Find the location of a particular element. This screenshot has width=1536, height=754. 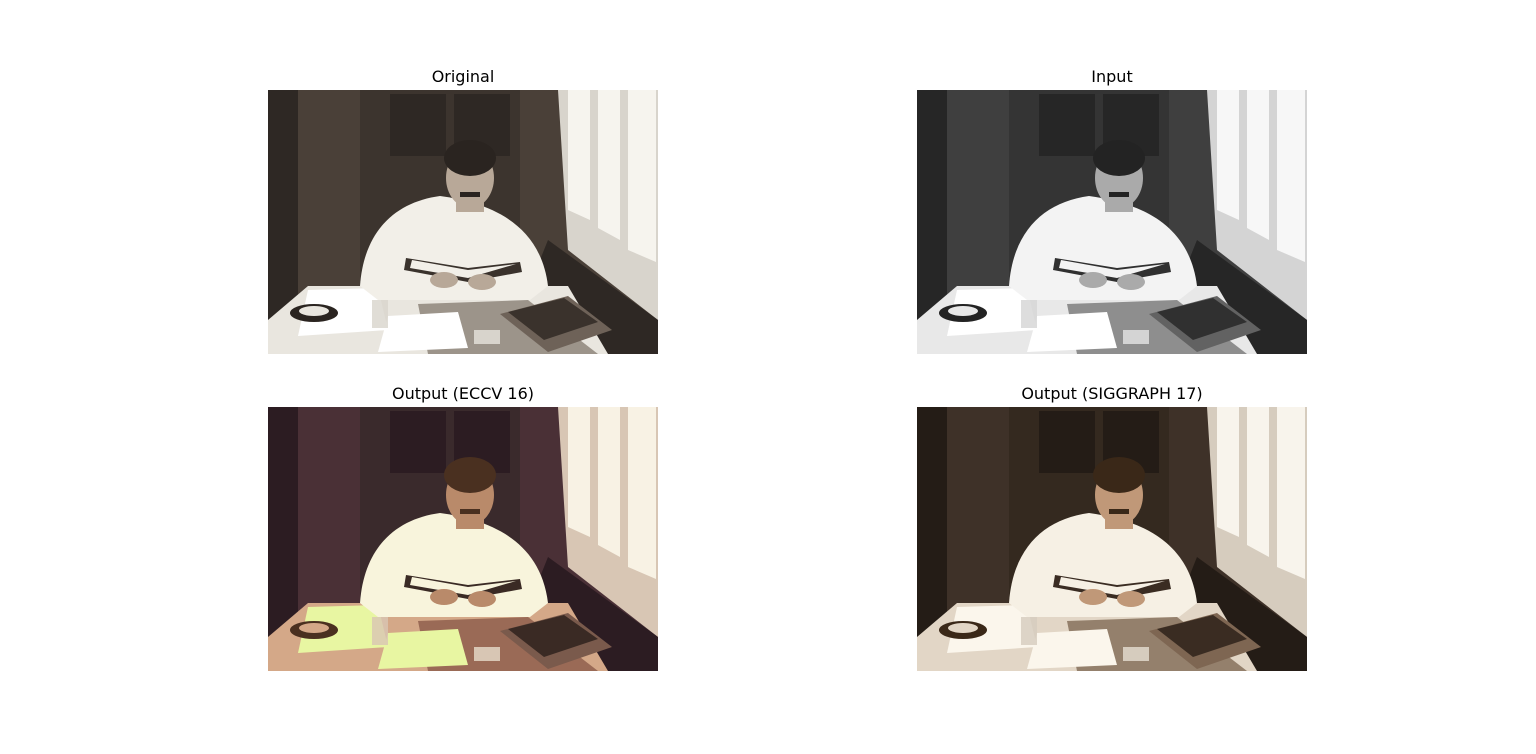

photo-output-eccv is located at coordinates (463, 539).